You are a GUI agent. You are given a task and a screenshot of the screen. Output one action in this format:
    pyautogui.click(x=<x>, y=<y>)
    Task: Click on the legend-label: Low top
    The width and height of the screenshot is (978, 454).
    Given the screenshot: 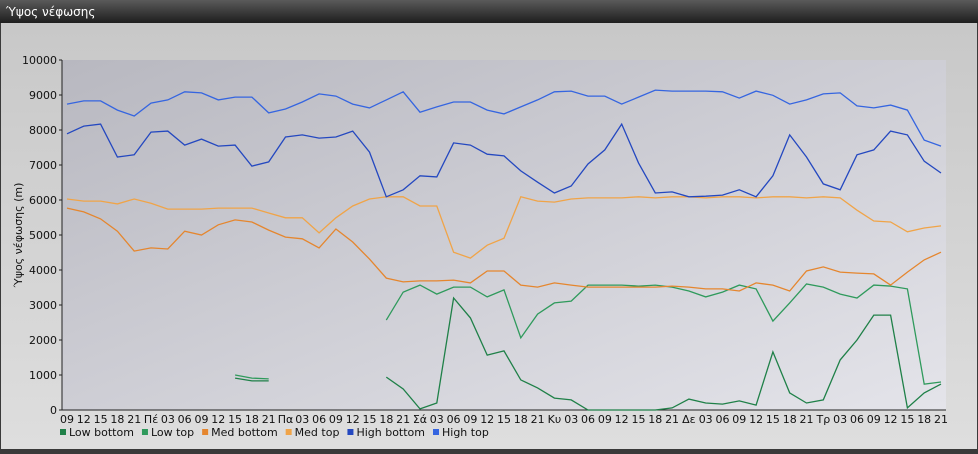 What is the action you would take?
    pyautogui.click(x=172, y=432)
    